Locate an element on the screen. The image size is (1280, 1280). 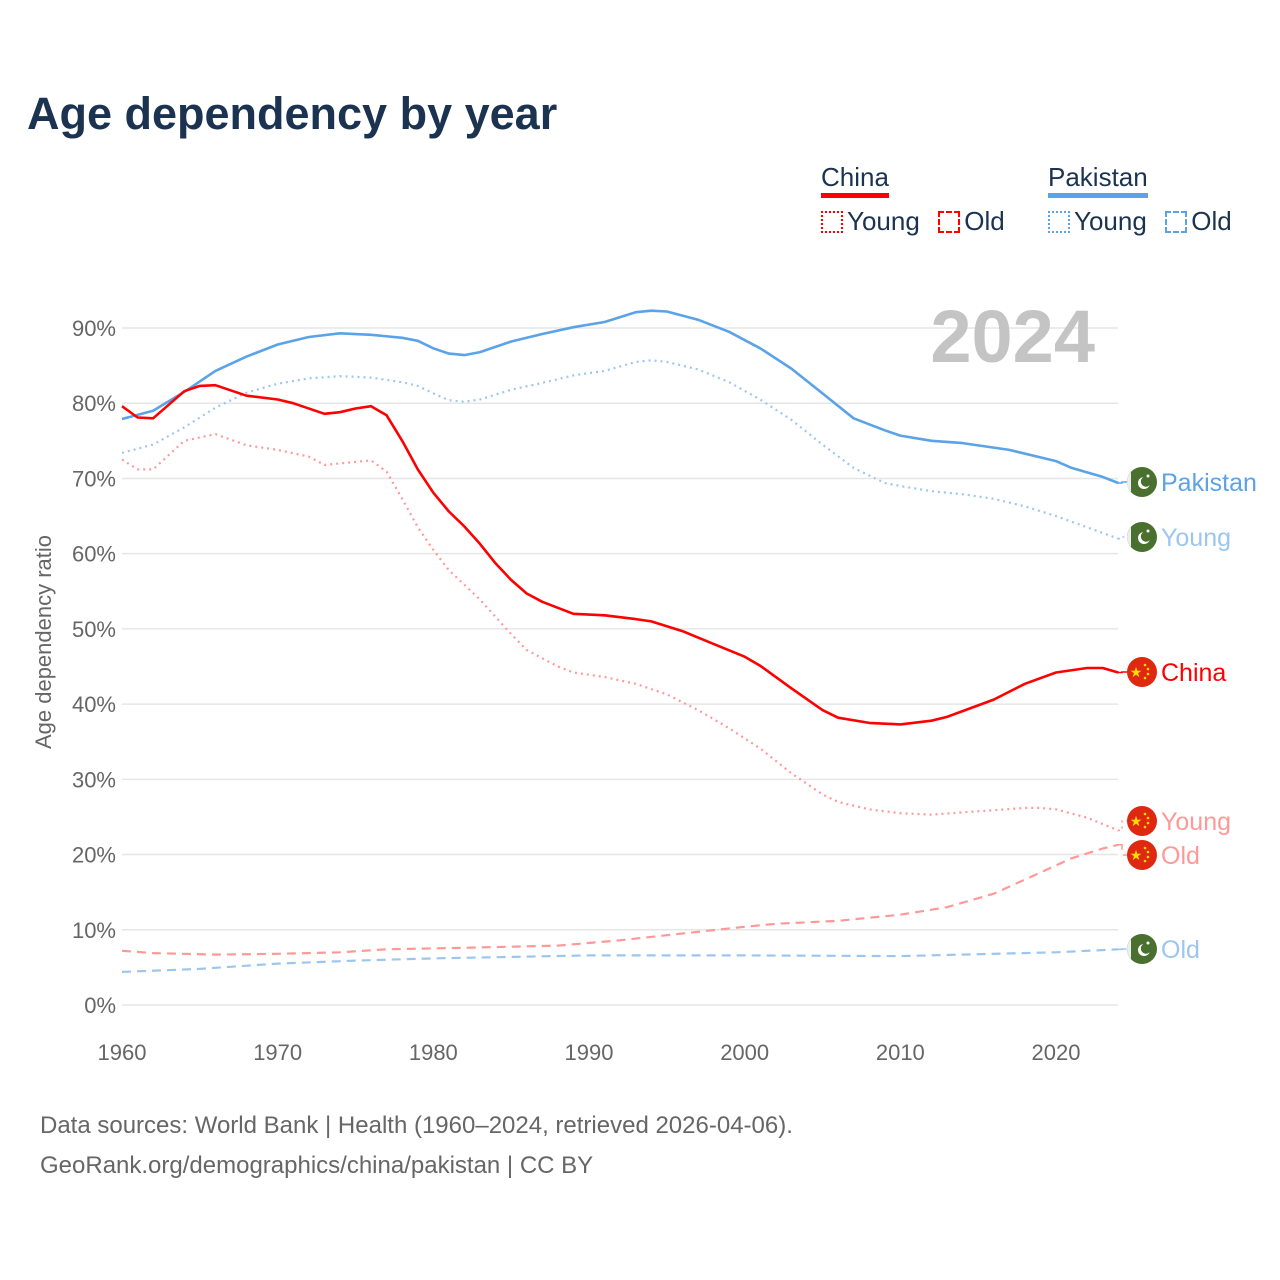
x-tick-label: 1980 is located at coordinates (433, 1052).